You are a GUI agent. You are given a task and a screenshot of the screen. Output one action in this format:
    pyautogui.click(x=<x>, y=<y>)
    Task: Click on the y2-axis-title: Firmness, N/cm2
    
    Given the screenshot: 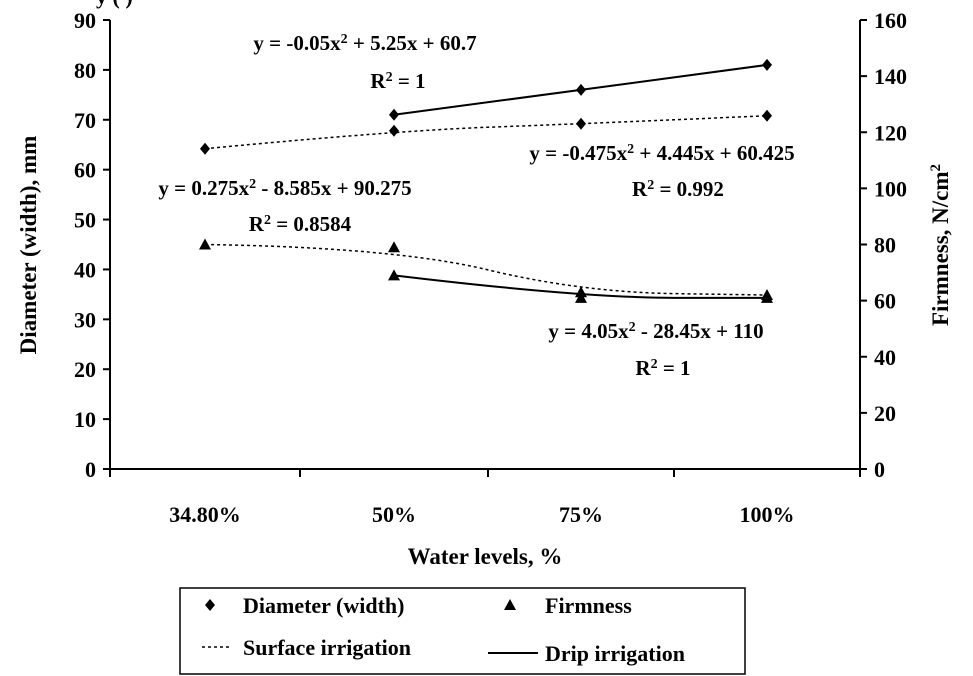 What is the action you would take?
    pyautogui.click(x=940, y=245)
    